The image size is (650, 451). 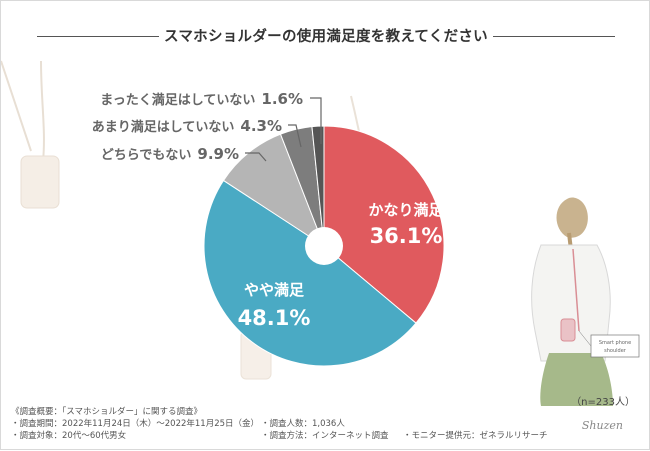 I want to click on label-very-satisfied: かなり満足, so click(x=406, y=210).